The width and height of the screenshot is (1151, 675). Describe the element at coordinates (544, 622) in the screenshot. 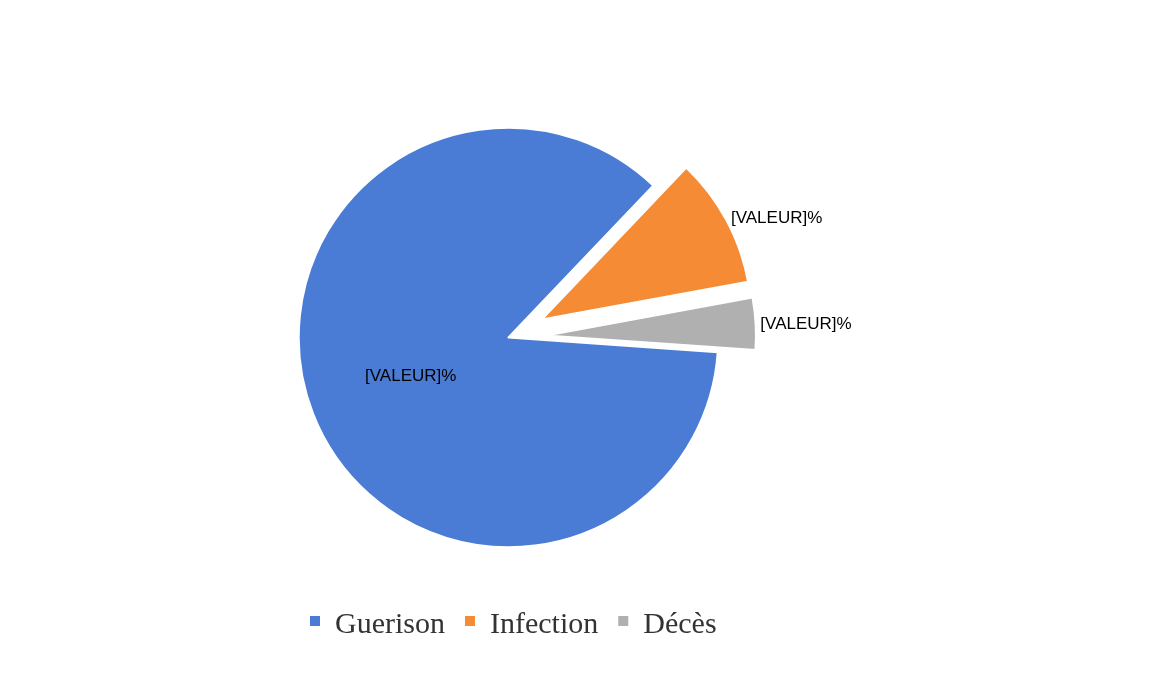

I see `legend-label: Infection` at that location.